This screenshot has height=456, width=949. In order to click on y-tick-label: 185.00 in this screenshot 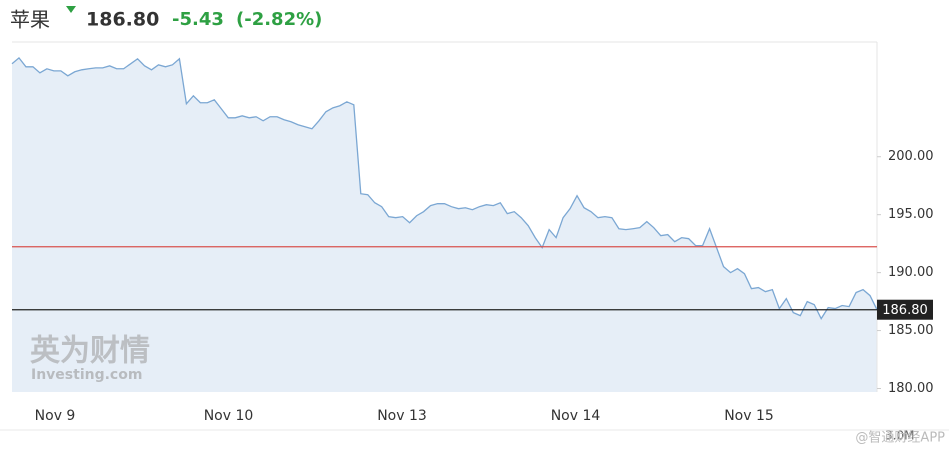, I will do `click(911, 330)`.